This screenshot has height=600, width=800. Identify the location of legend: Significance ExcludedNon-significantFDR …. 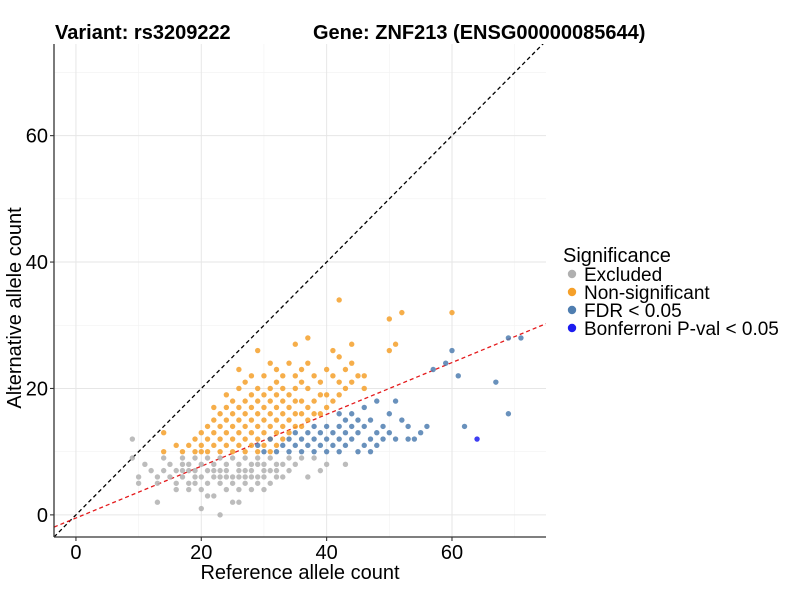
(671, 292).